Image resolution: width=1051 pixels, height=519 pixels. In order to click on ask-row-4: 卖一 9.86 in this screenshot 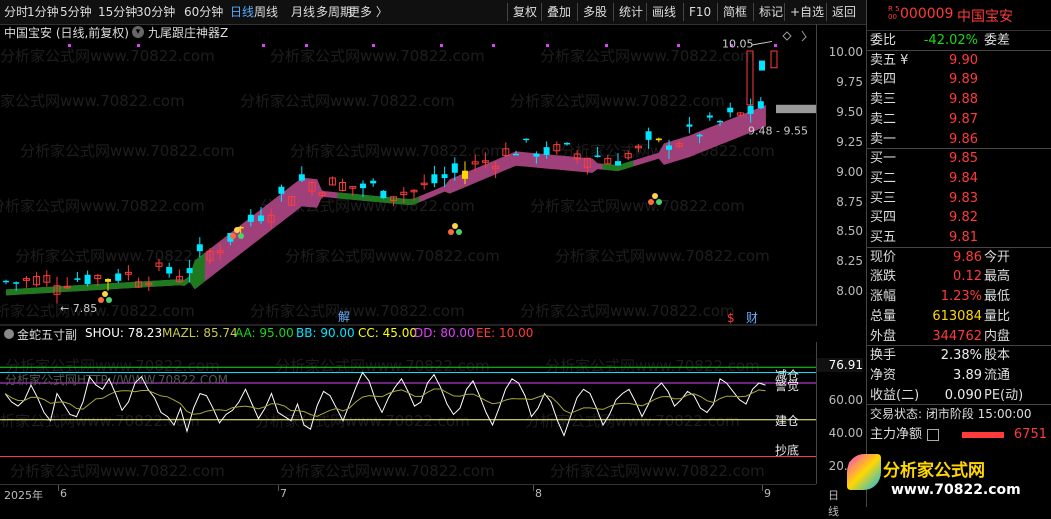, I will do `click(959, 139)`.